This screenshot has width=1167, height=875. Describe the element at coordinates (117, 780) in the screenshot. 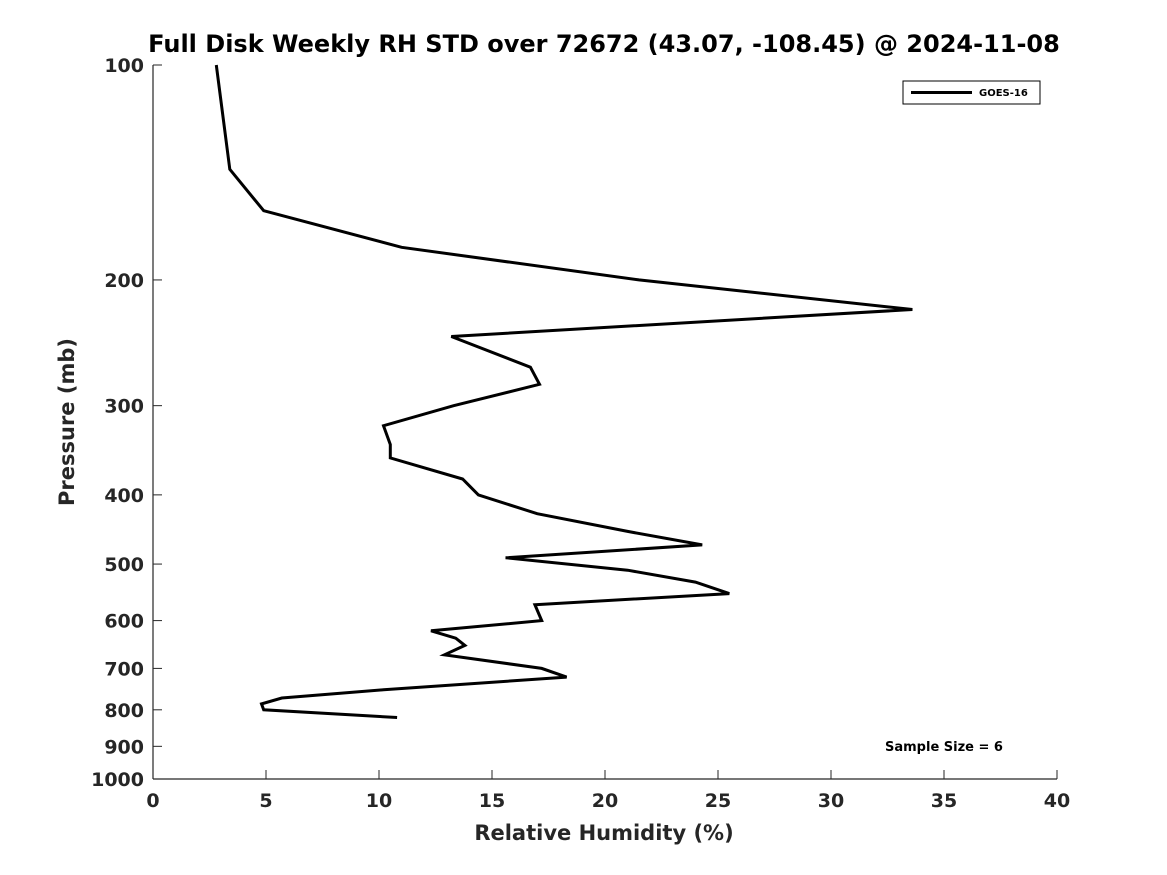

I see `y-tick-label: 1000` at that location.